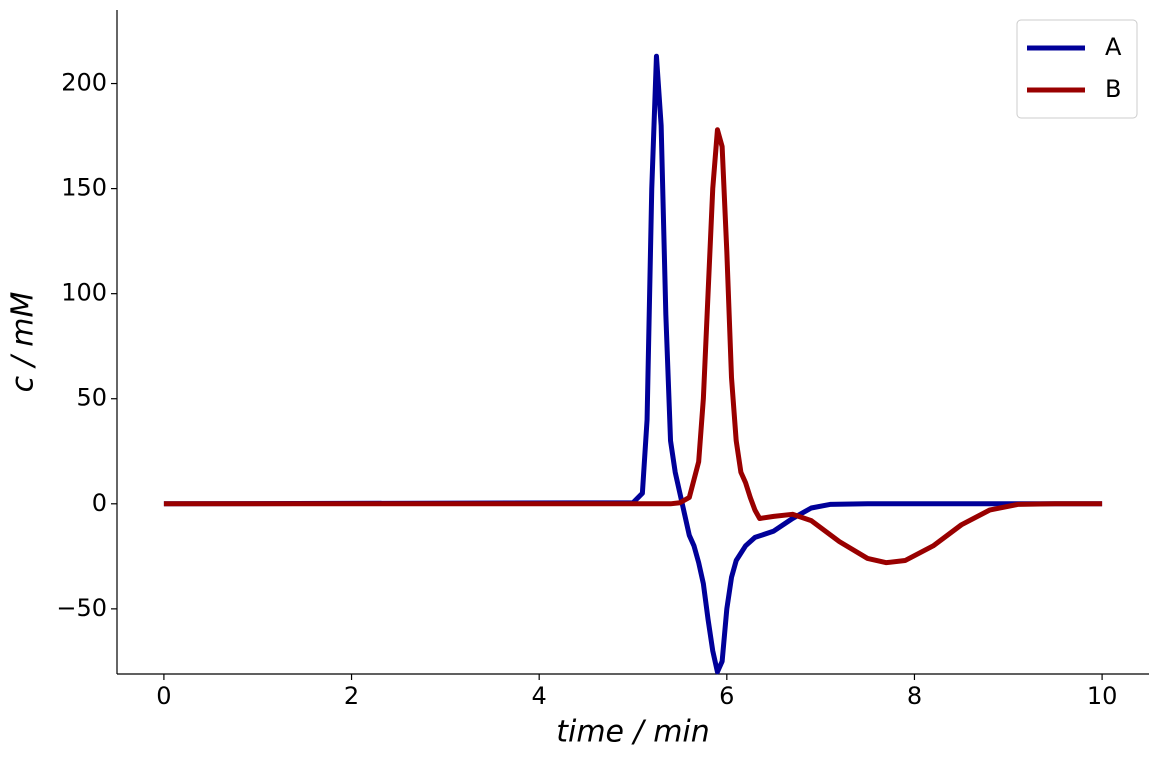 This screenshot has width=1159, height=760. I want to click on x-tick-label: 2, so click(351, 696).